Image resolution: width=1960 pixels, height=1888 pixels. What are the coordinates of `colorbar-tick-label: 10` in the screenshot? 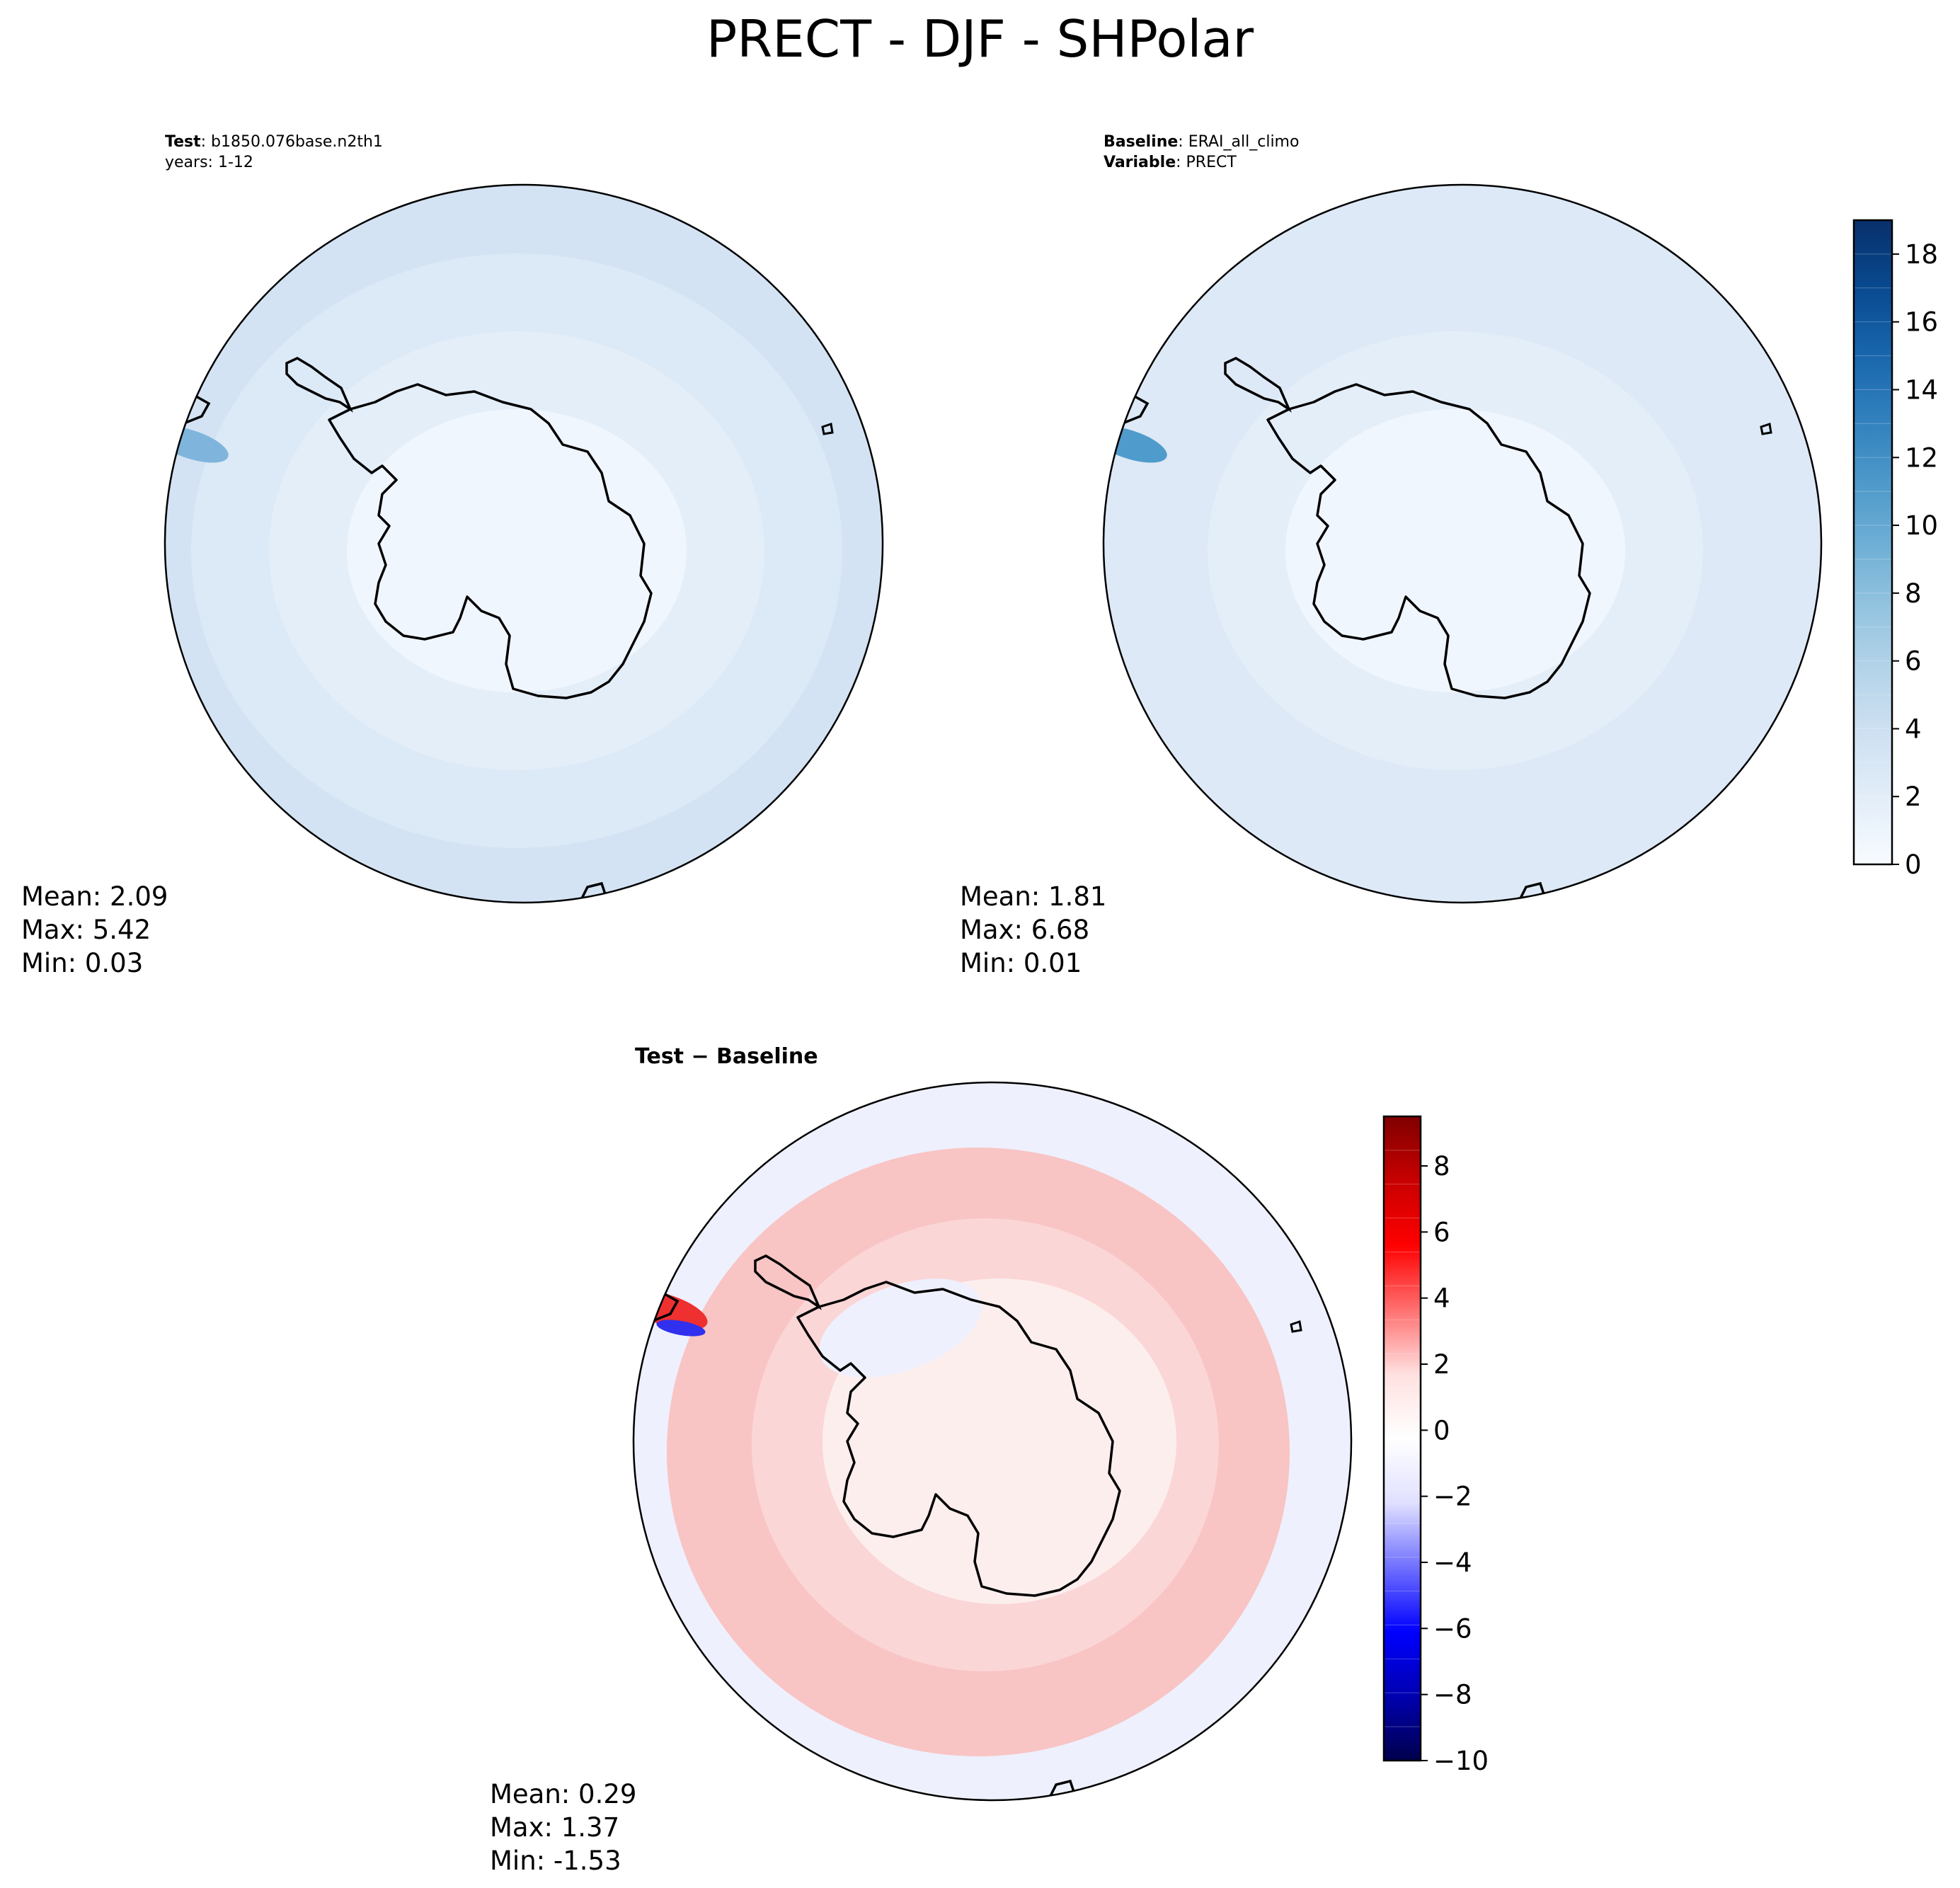 It's located at (1921, 525).